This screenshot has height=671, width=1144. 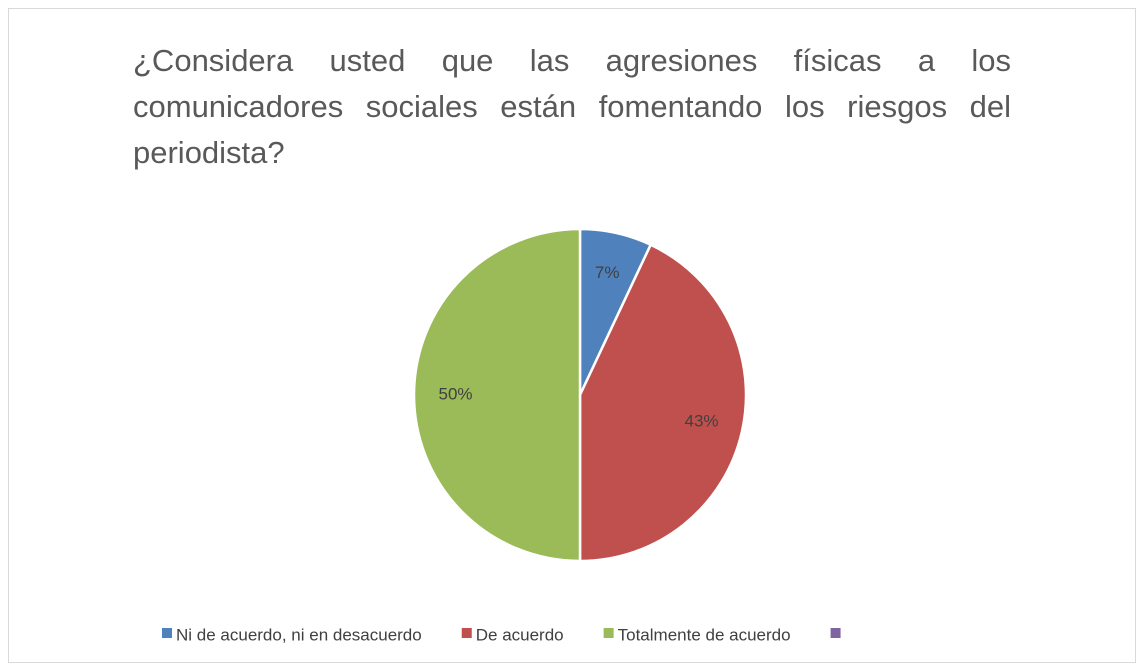 I want to click on legend-label: Totalmente de acuerdo, so click(x=704, y=634).